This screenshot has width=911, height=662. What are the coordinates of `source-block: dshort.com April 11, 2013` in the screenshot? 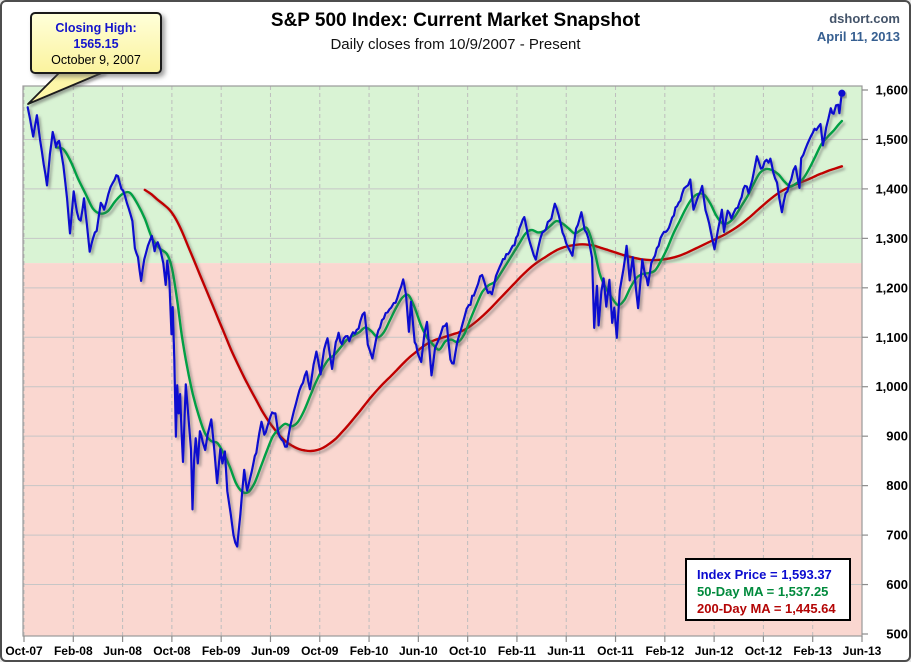 It's located at (858, 28).